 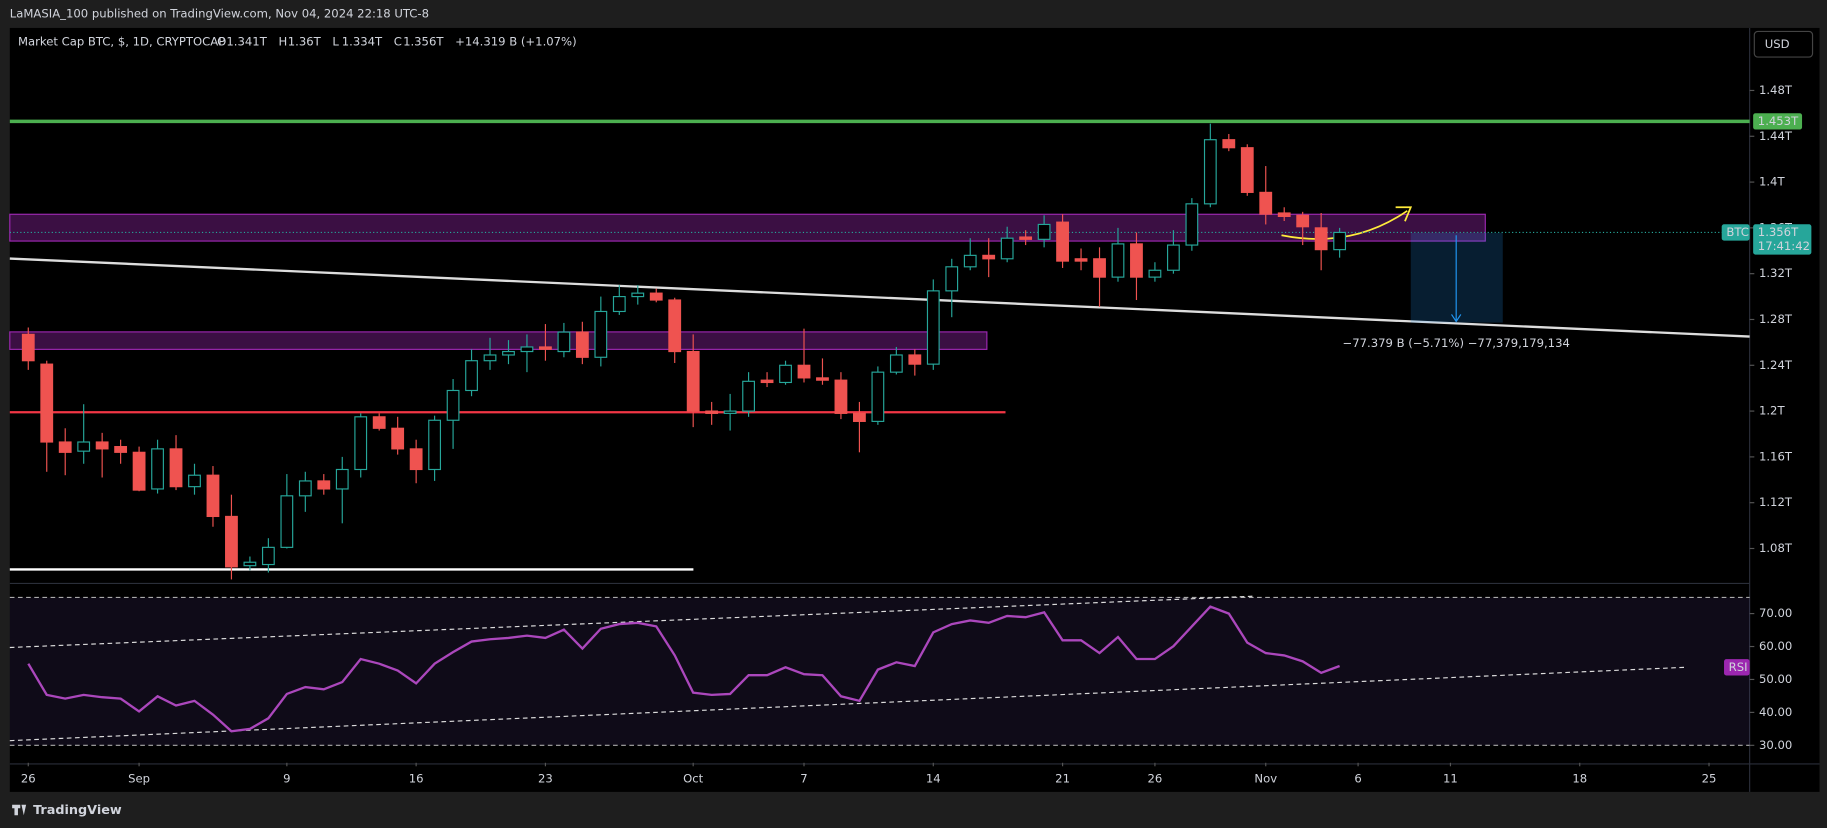 I want to click on x-tick-label: 9, so click(x=286, y=779).